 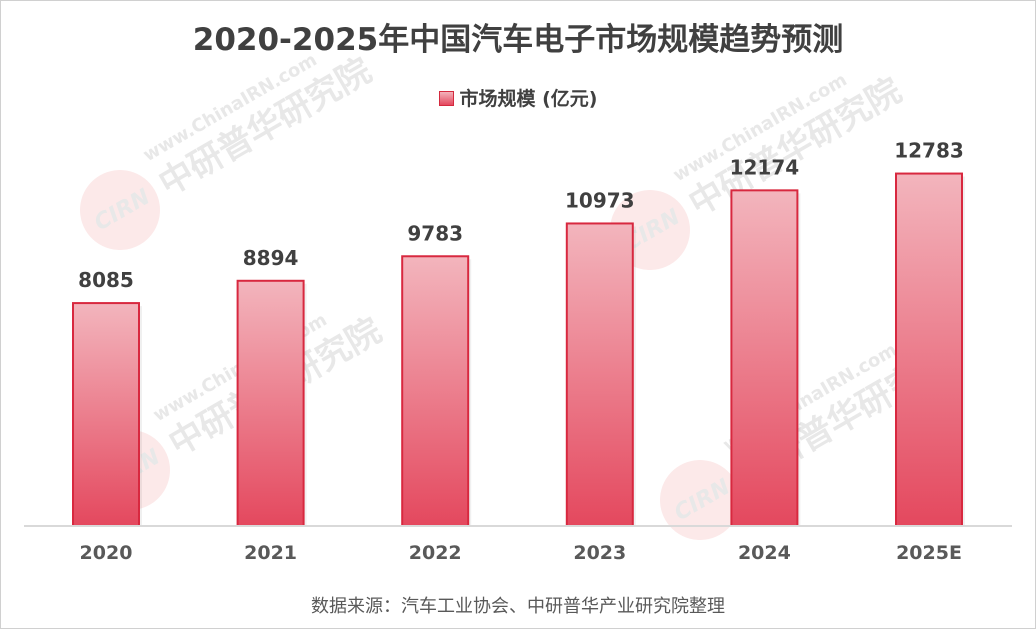 What do you see at coordinates (106, 553) in the screenshot?
I see `x-tick-label: 2020` at bounding box center [106, 553].